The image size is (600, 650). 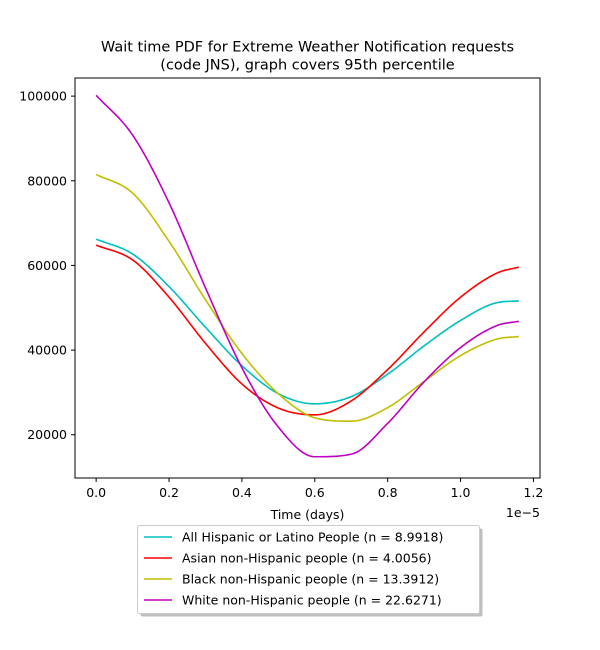 What do you see at coordinates (310, 579) in the screenshot?
I see `legend-label-3: Black non-Hispanic people (n = 13.3912)` at bounding box center [310, 579].